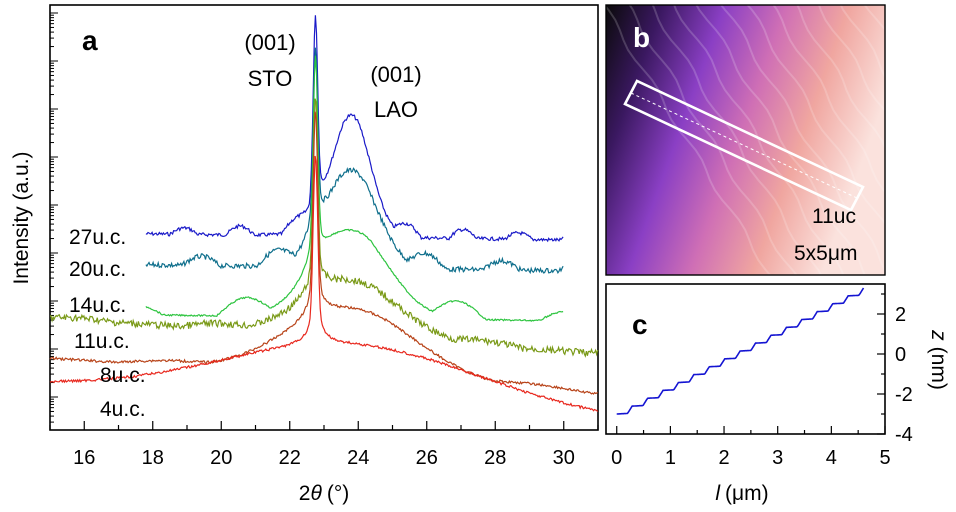 Image resolution: width=956 pixels, height=512 pixels. I want to click on scan-size-value: 5x5, so click(811, 253).